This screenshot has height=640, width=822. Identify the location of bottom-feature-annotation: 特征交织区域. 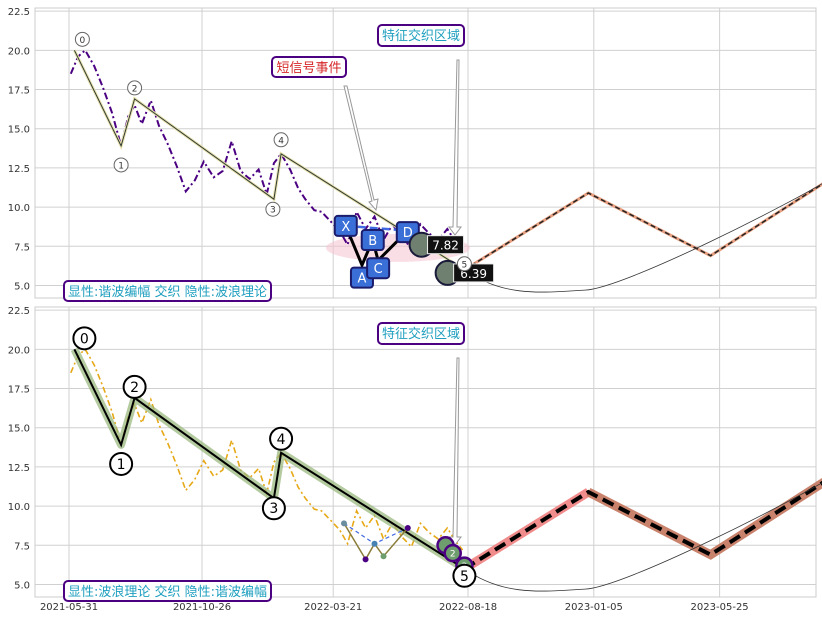
(421, 333).